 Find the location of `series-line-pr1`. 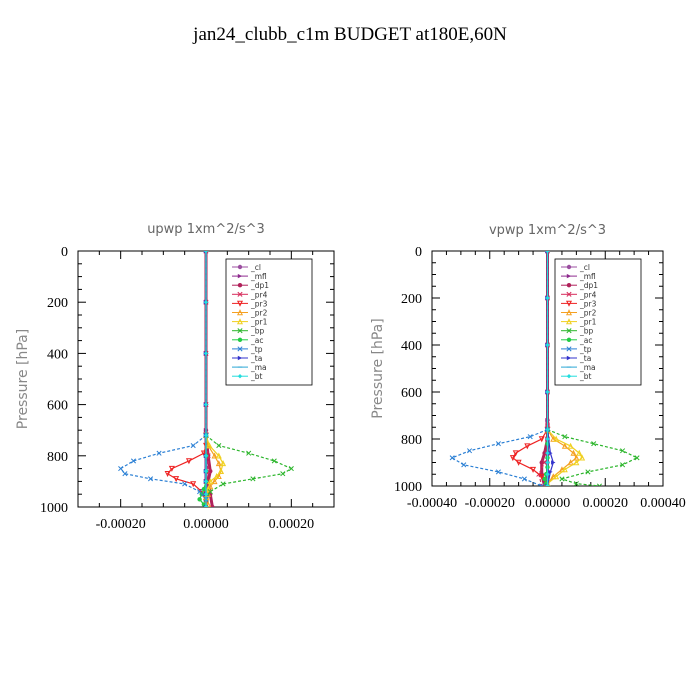

series-line-pr1 is located at coordinates (565, 457).